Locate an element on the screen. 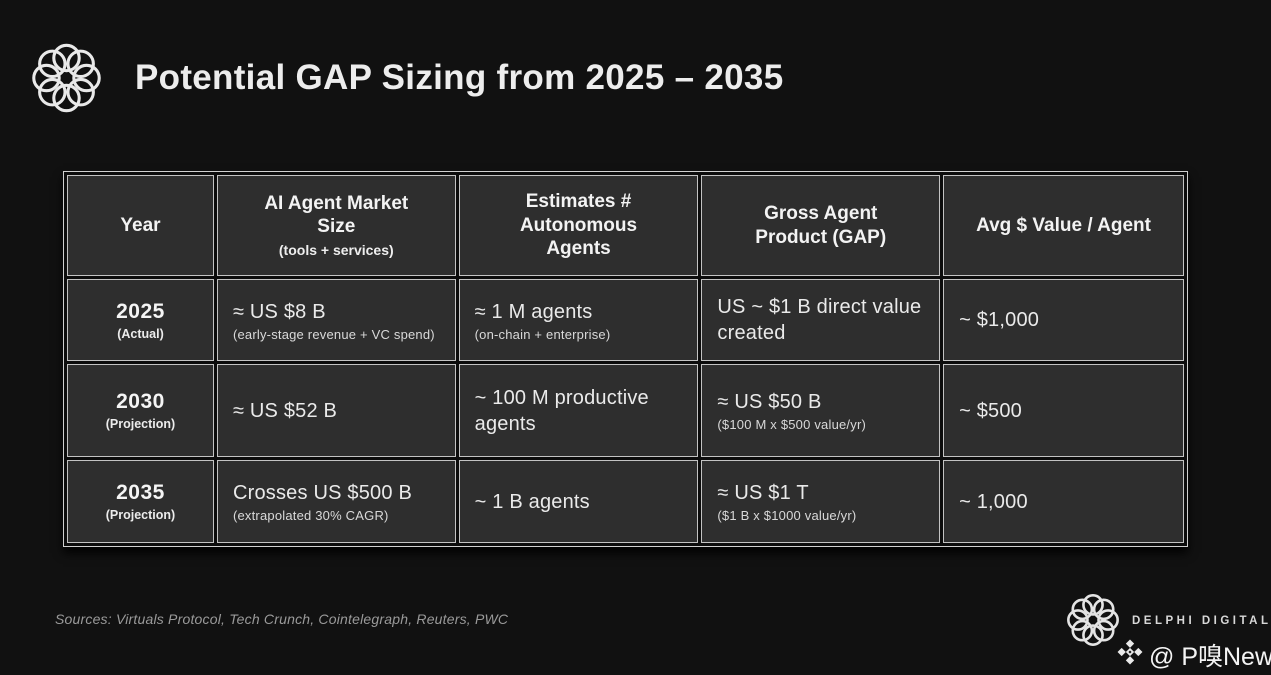 The height and width of the screenshot is (675, 1271). gap-cell: US ~ $1 B direct value created is located at coordinates (821, 320).